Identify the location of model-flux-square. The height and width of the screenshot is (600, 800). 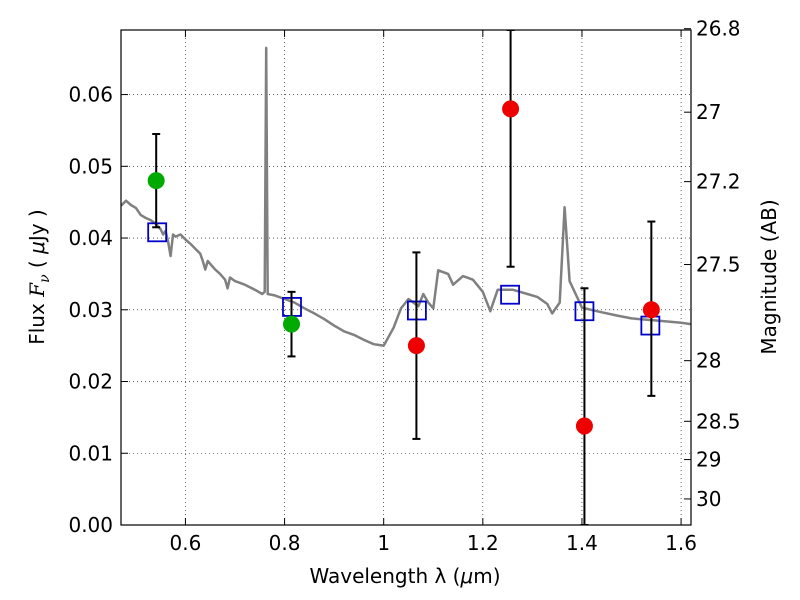
(510, 294).